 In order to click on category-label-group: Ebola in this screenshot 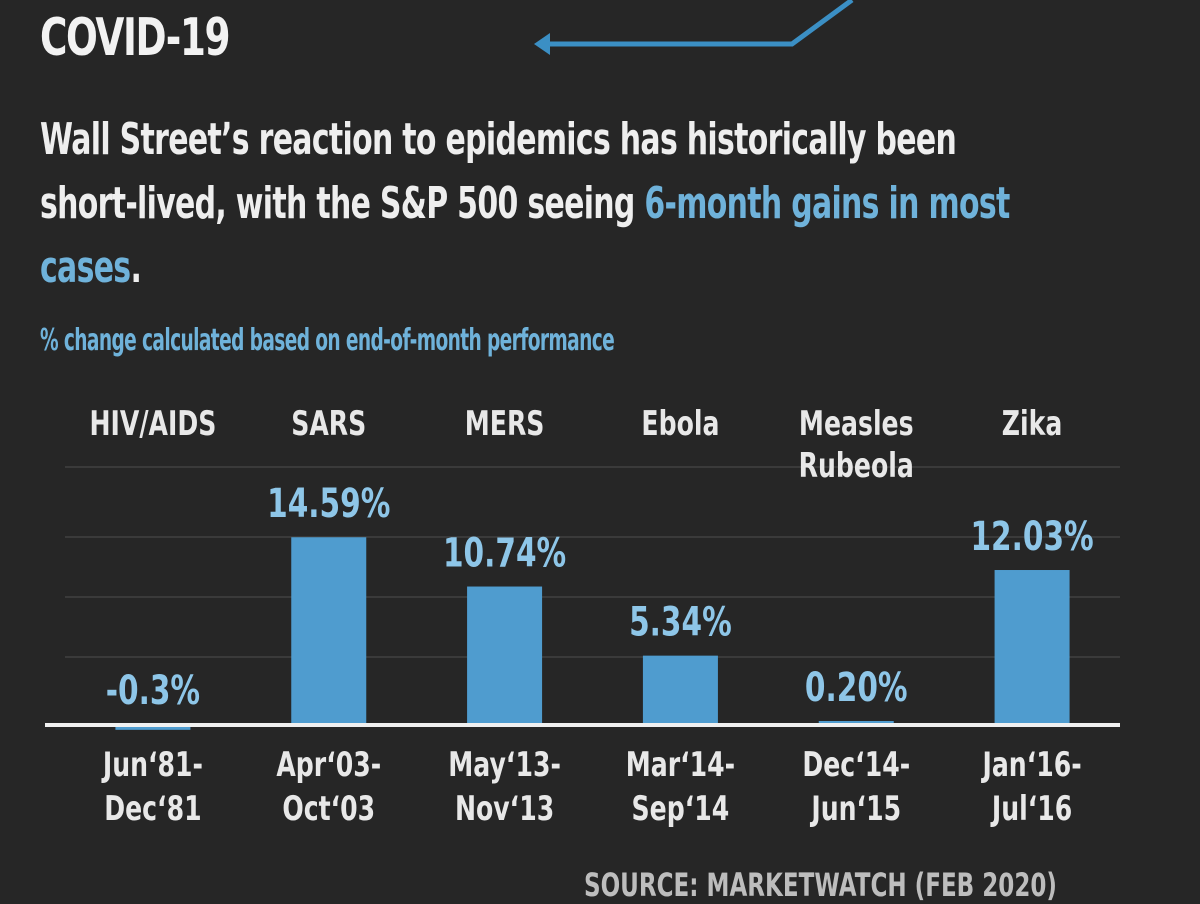, I will do `click(680, 424)`.